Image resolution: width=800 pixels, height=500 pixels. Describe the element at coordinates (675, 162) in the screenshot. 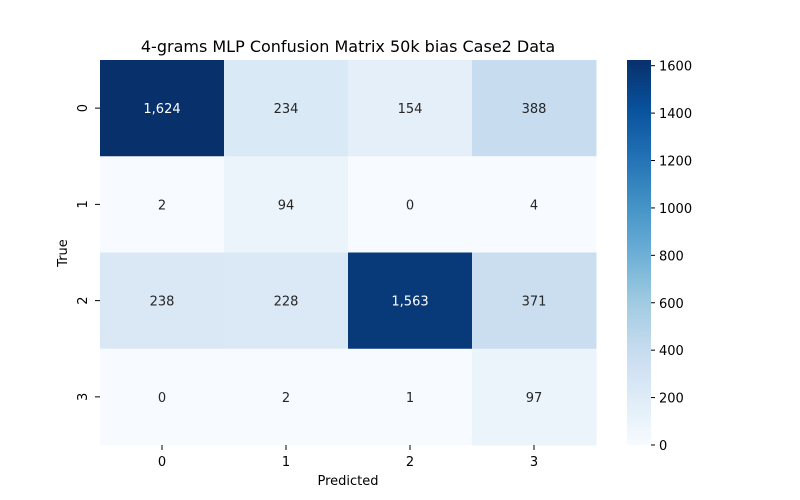

I see `colorbar-tick-label: 1200` at that location.